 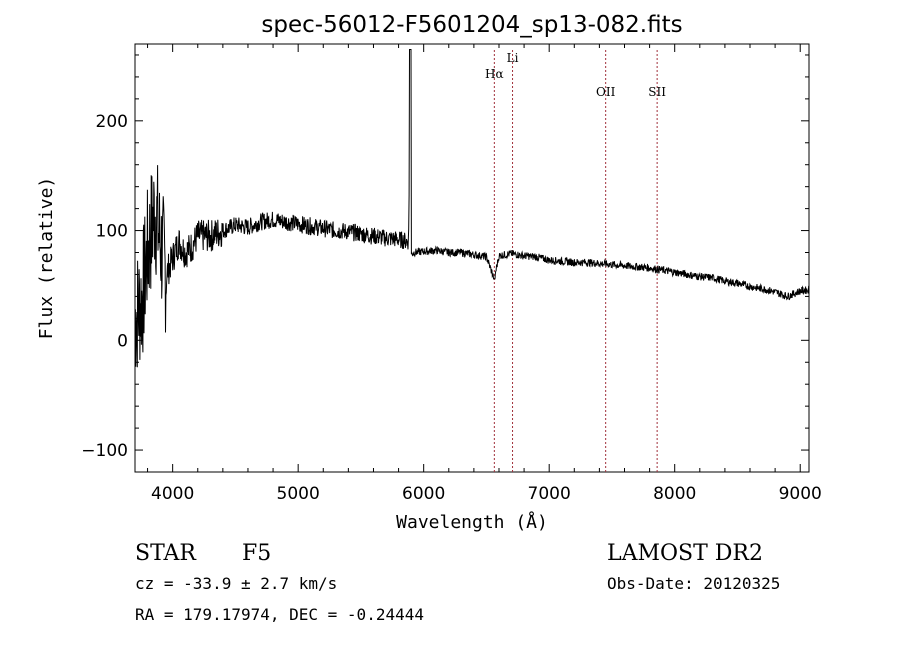 What do you see at coordinates (122, 341) in the screenshot?
I see `y-tick-label: 0` at bounding box center [122, 341].